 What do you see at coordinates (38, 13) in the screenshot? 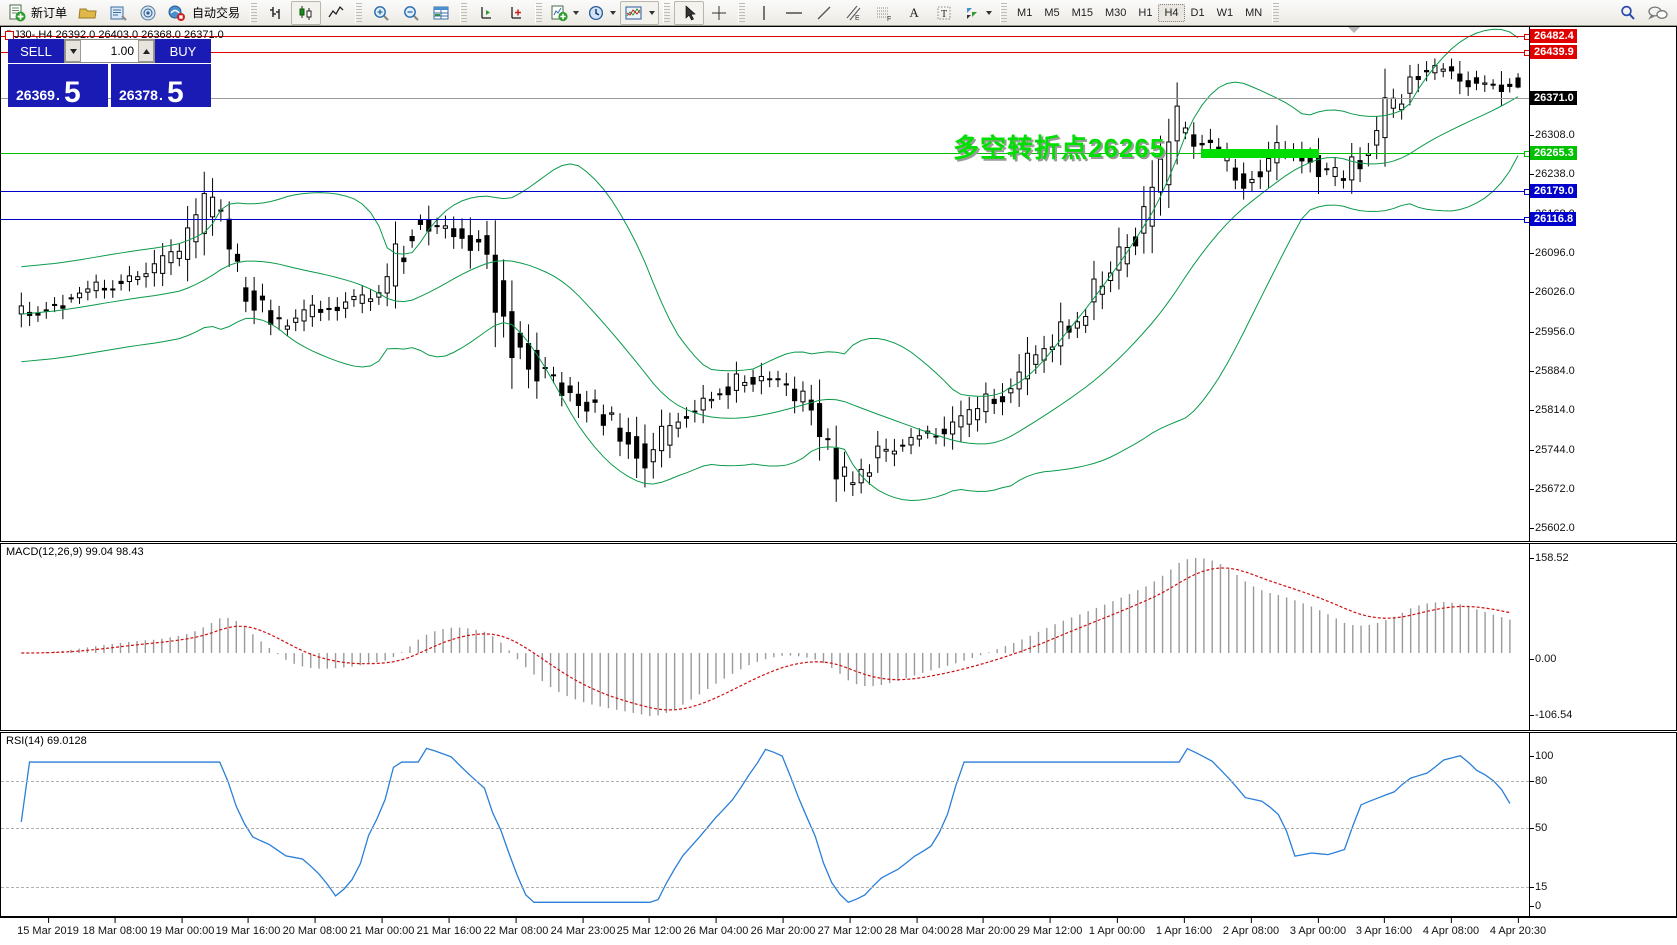
I see `new-order-button: 新订单` at bounding box center [38, 13].